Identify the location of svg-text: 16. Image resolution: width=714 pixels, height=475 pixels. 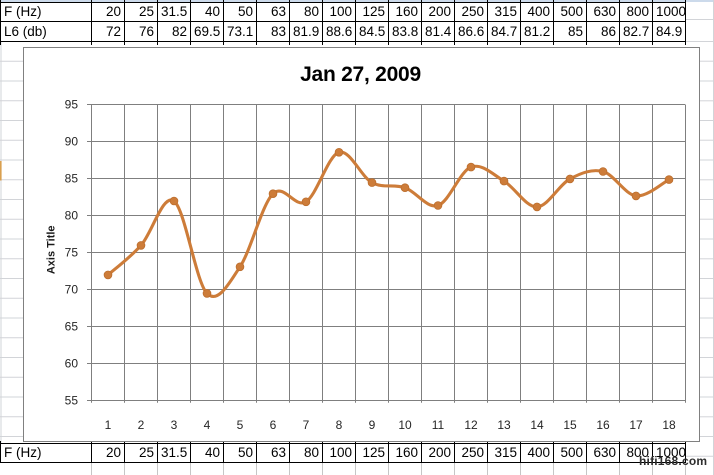
(603, 425).